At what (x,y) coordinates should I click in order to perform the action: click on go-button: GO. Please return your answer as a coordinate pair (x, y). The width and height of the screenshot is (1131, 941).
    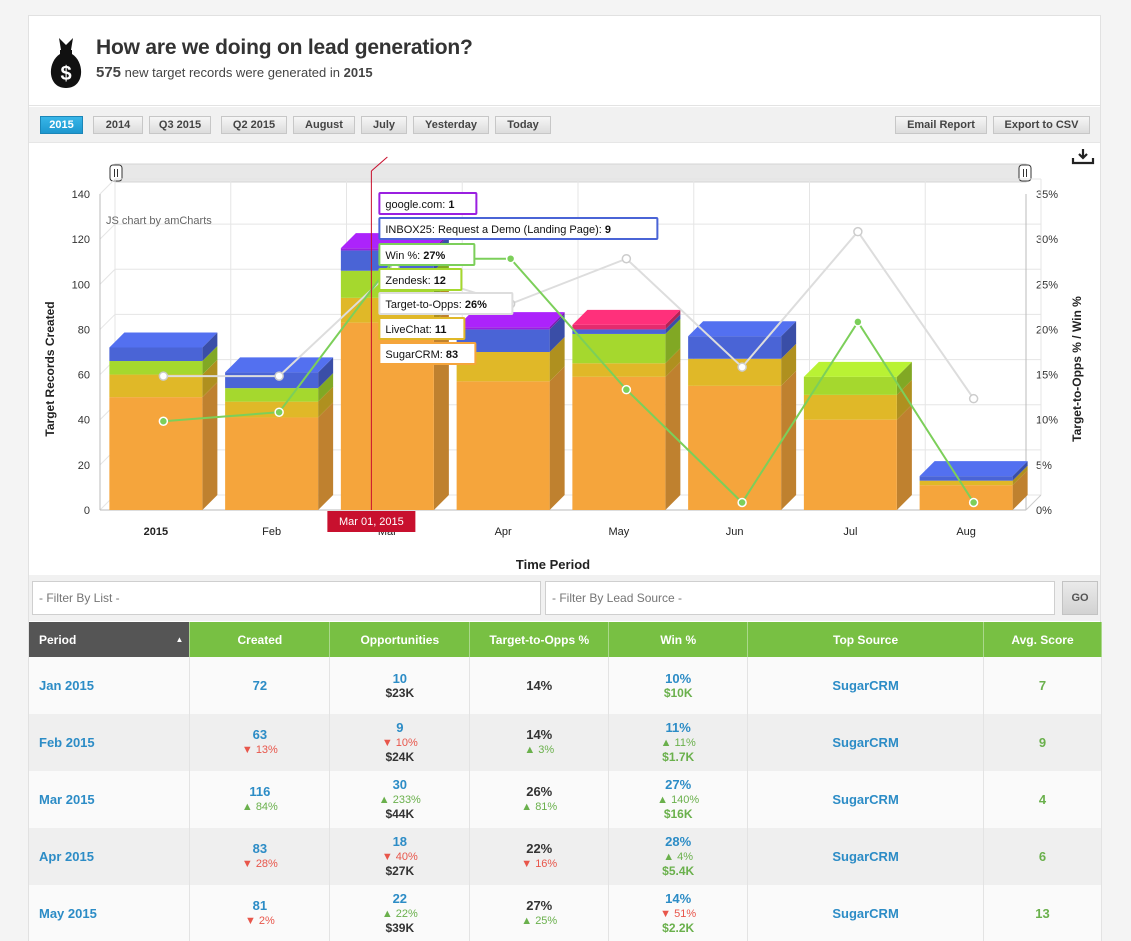
    Looking at the image, I should click on (1080, 598).